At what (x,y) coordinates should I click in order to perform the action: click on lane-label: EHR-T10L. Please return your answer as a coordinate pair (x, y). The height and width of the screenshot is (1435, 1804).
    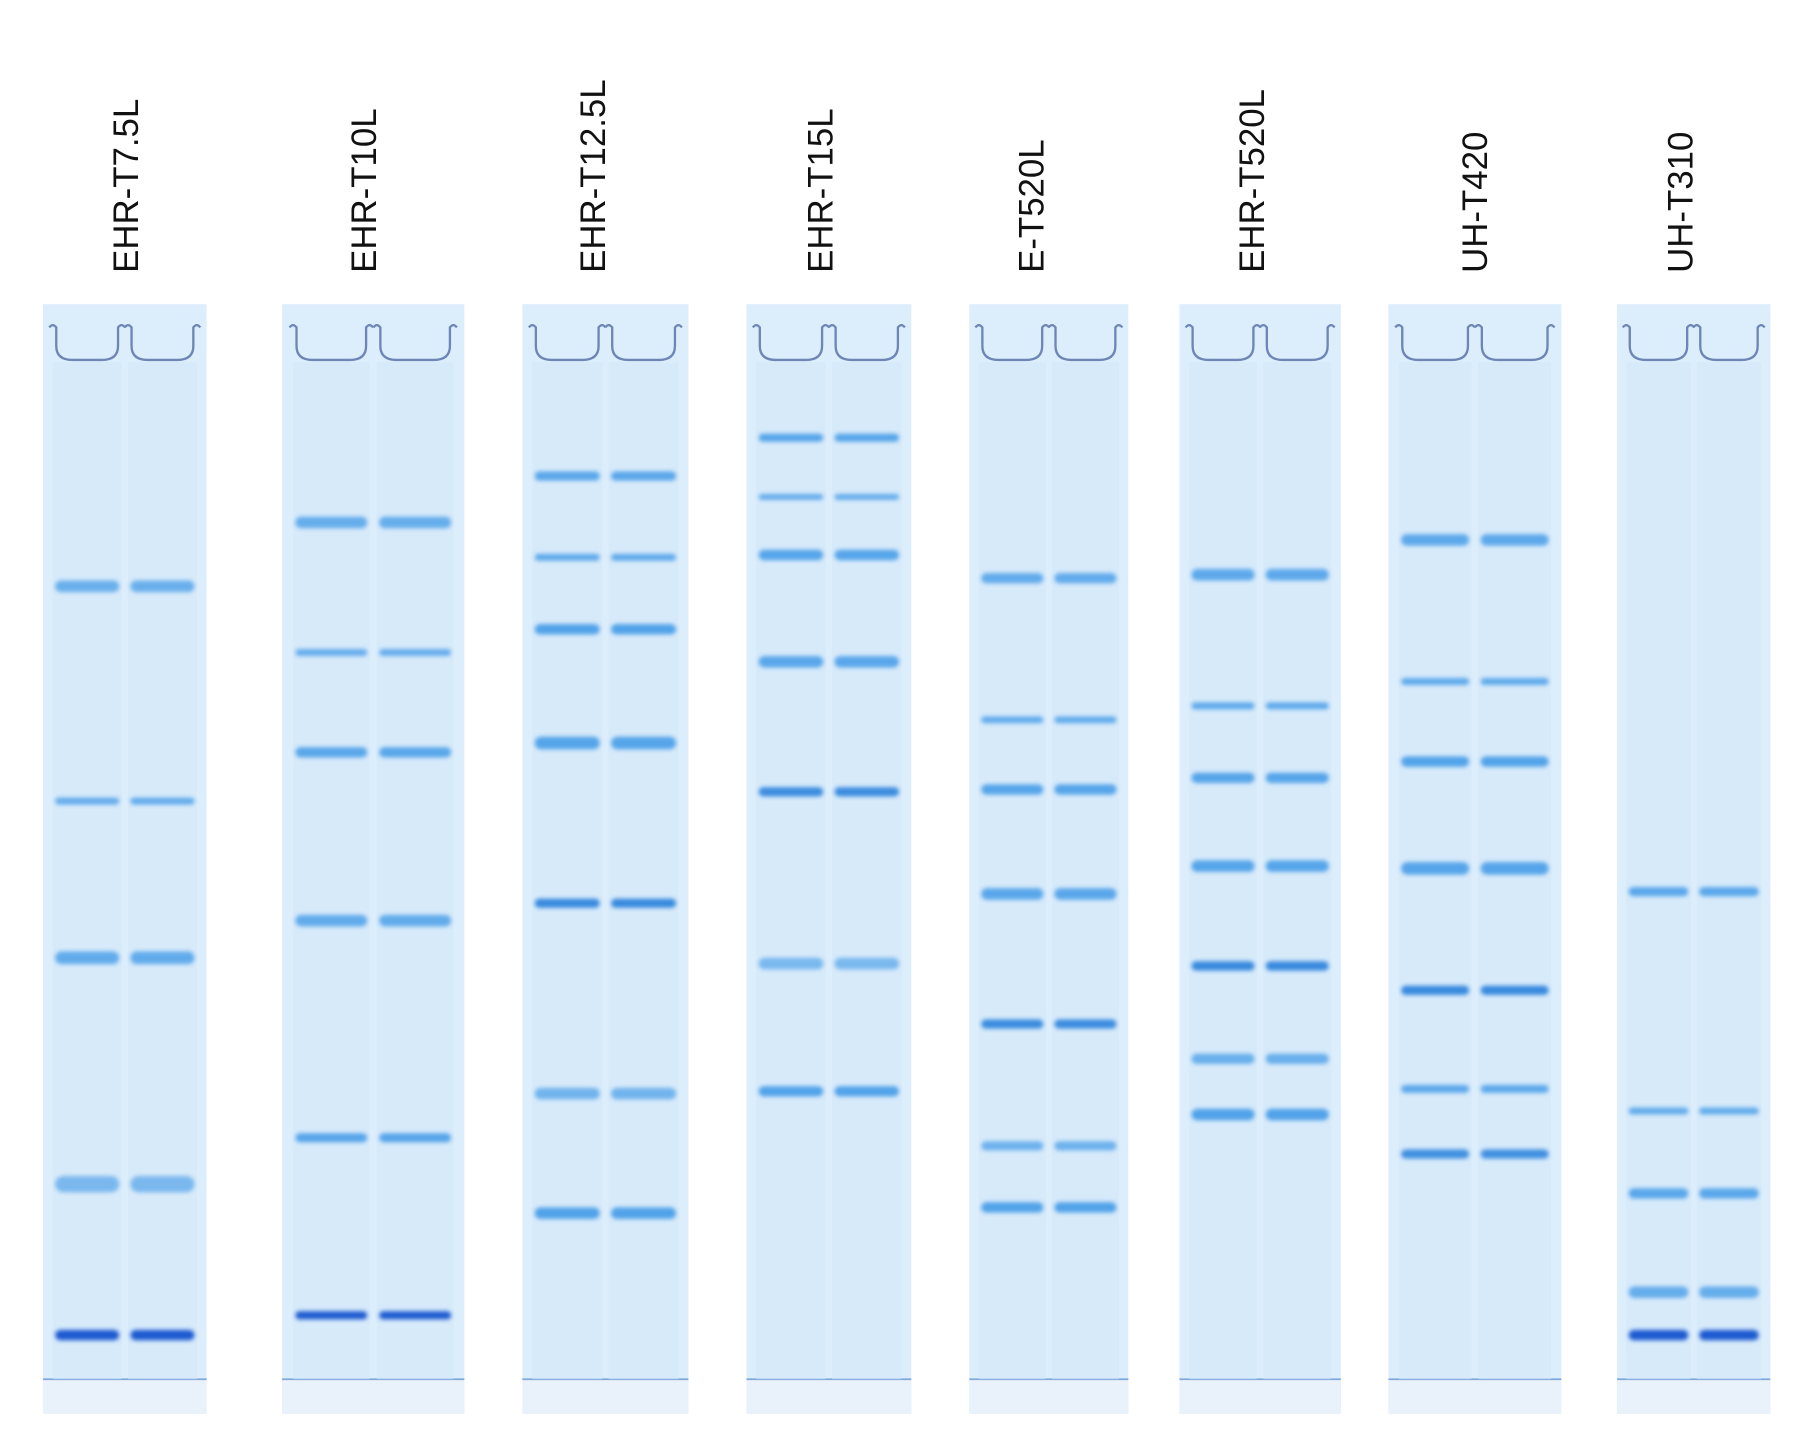
    Looking at the image, I should click on (364, 190).